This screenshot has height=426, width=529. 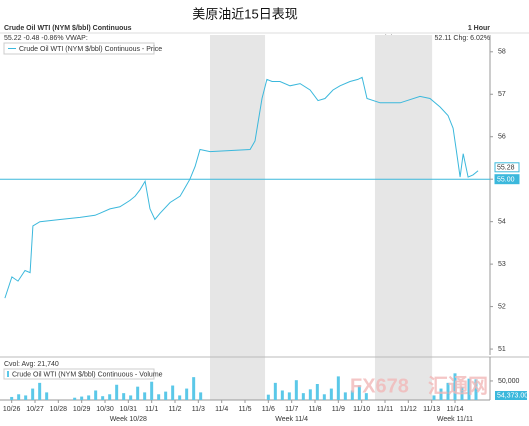 What do you see at coordinates (455, 409) in the screenshot?
I see `x-tick-label: 11/14` at bounding box center [455, 409].